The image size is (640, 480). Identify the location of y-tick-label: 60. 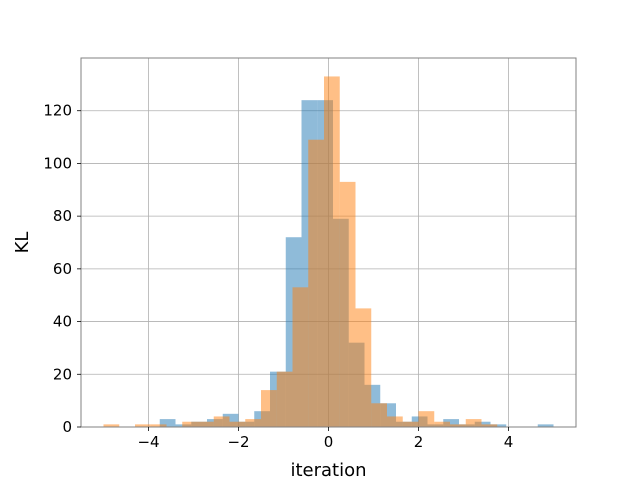
(62, 269).